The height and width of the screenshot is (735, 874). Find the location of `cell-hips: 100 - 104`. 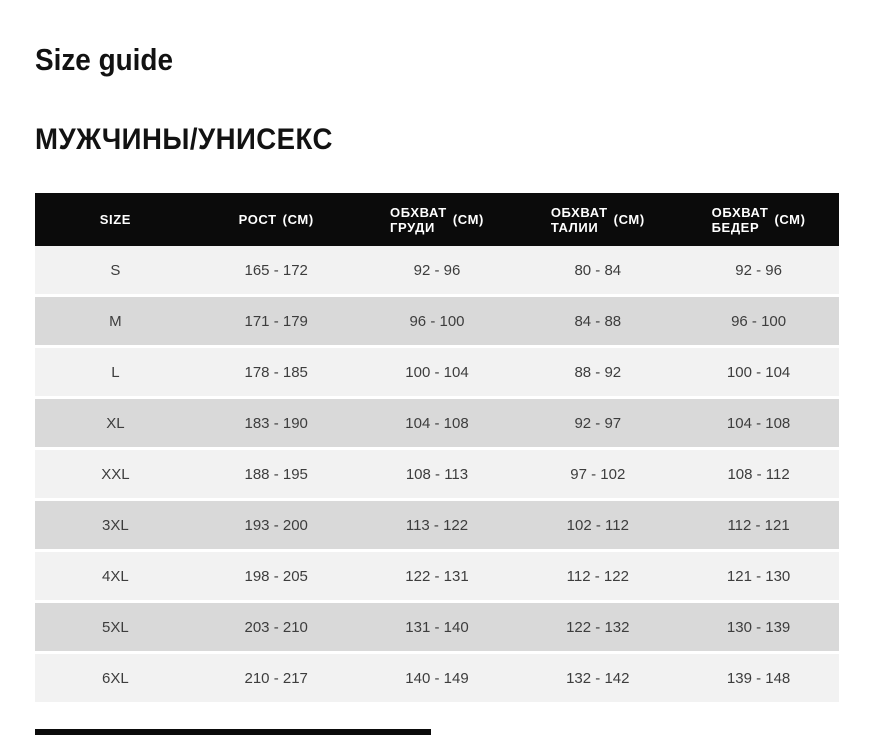

cell-hips: 100 - 104 is located at coordinates (758, 372).